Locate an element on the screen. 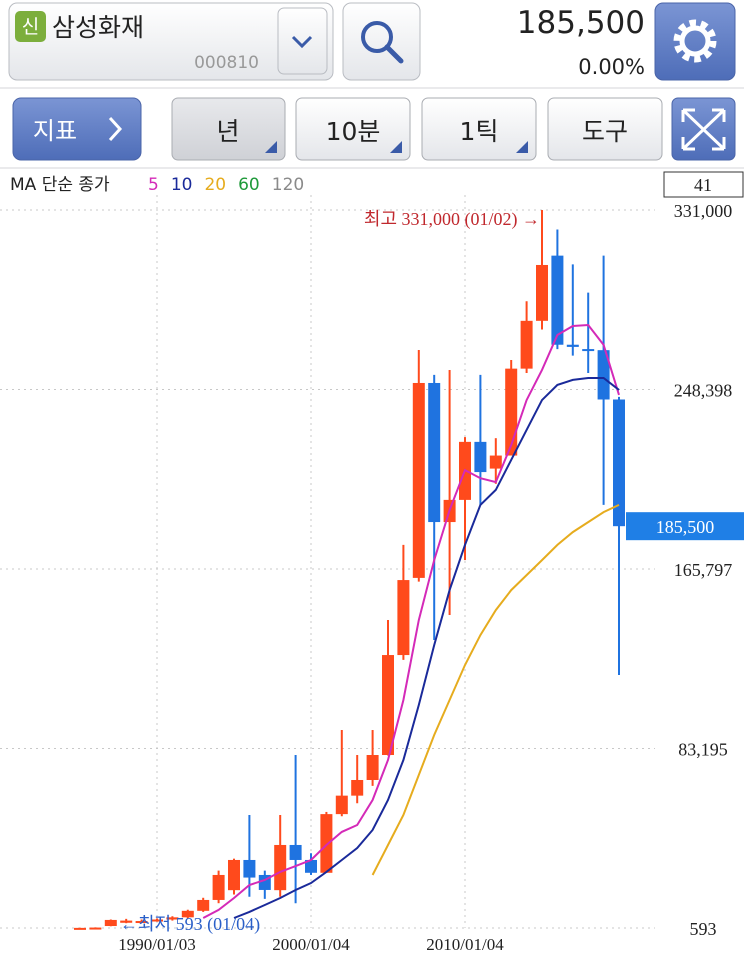  badge-text: 신 is located at coordinates (30, 27).